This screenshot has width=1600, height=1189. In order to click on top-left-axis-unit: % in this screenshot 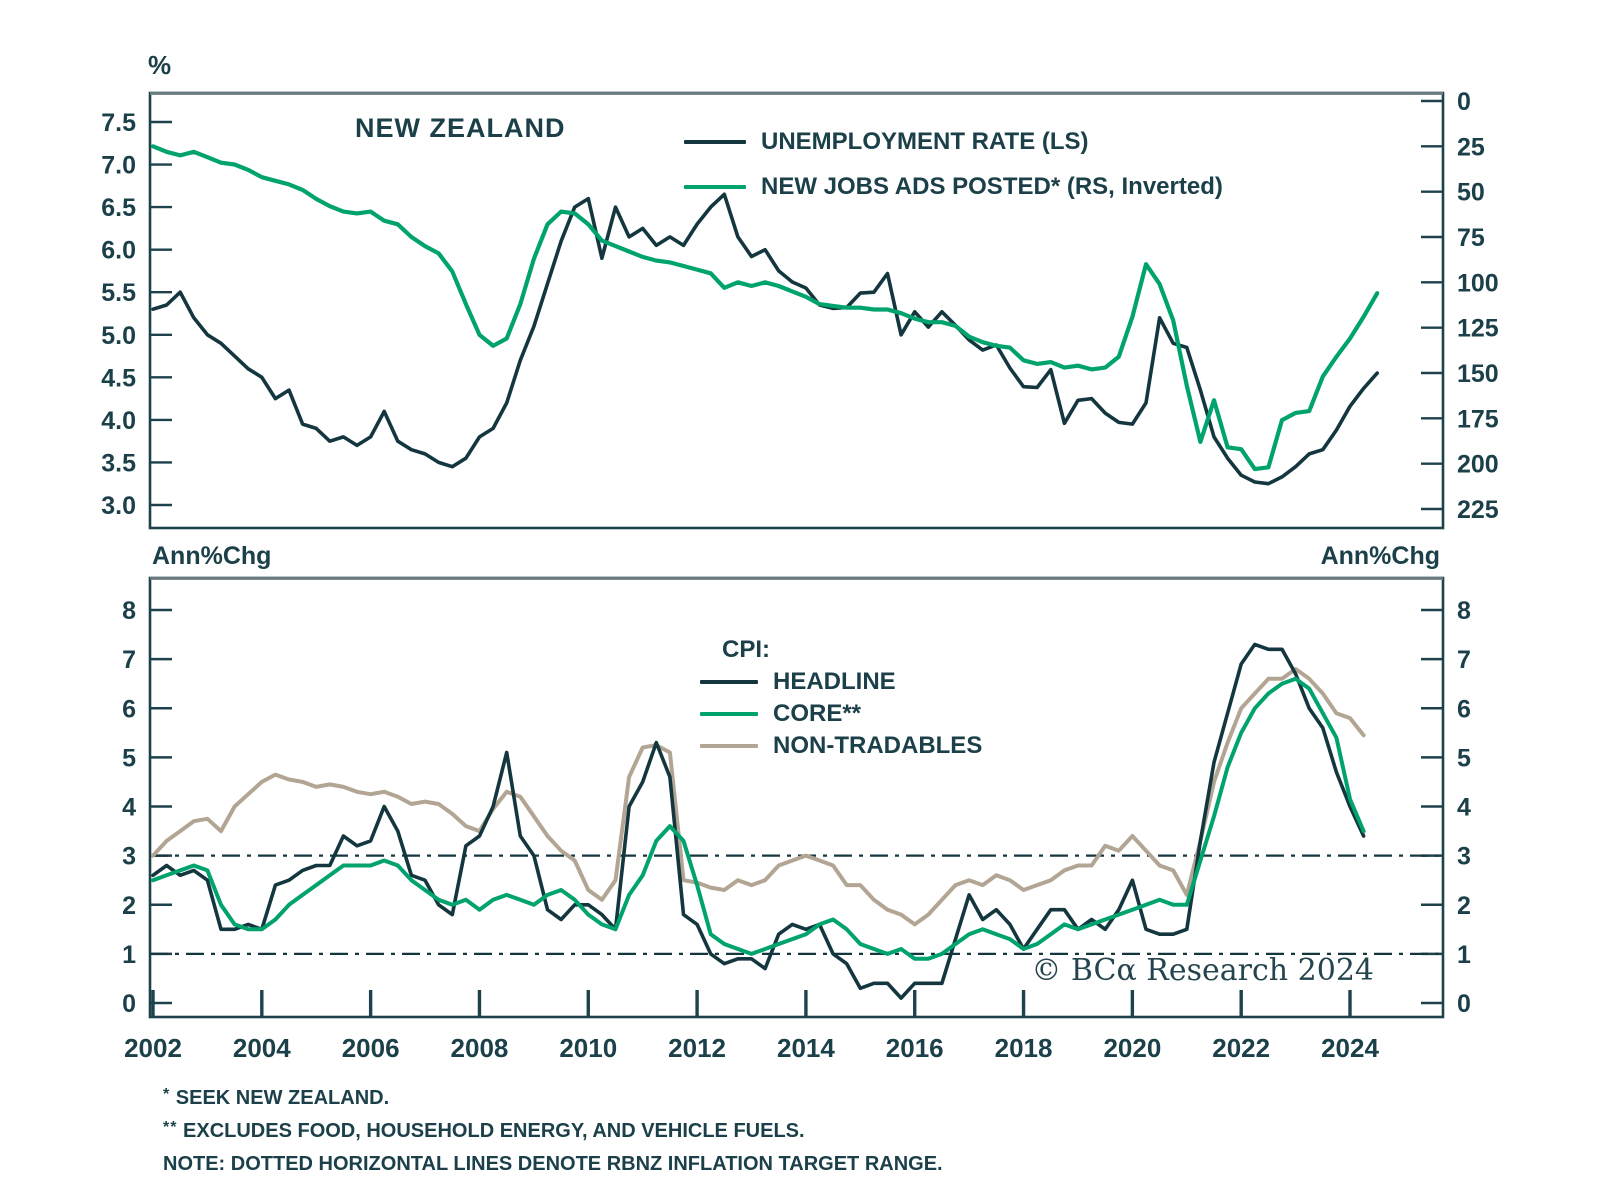, I will do `click(160, 65)`.